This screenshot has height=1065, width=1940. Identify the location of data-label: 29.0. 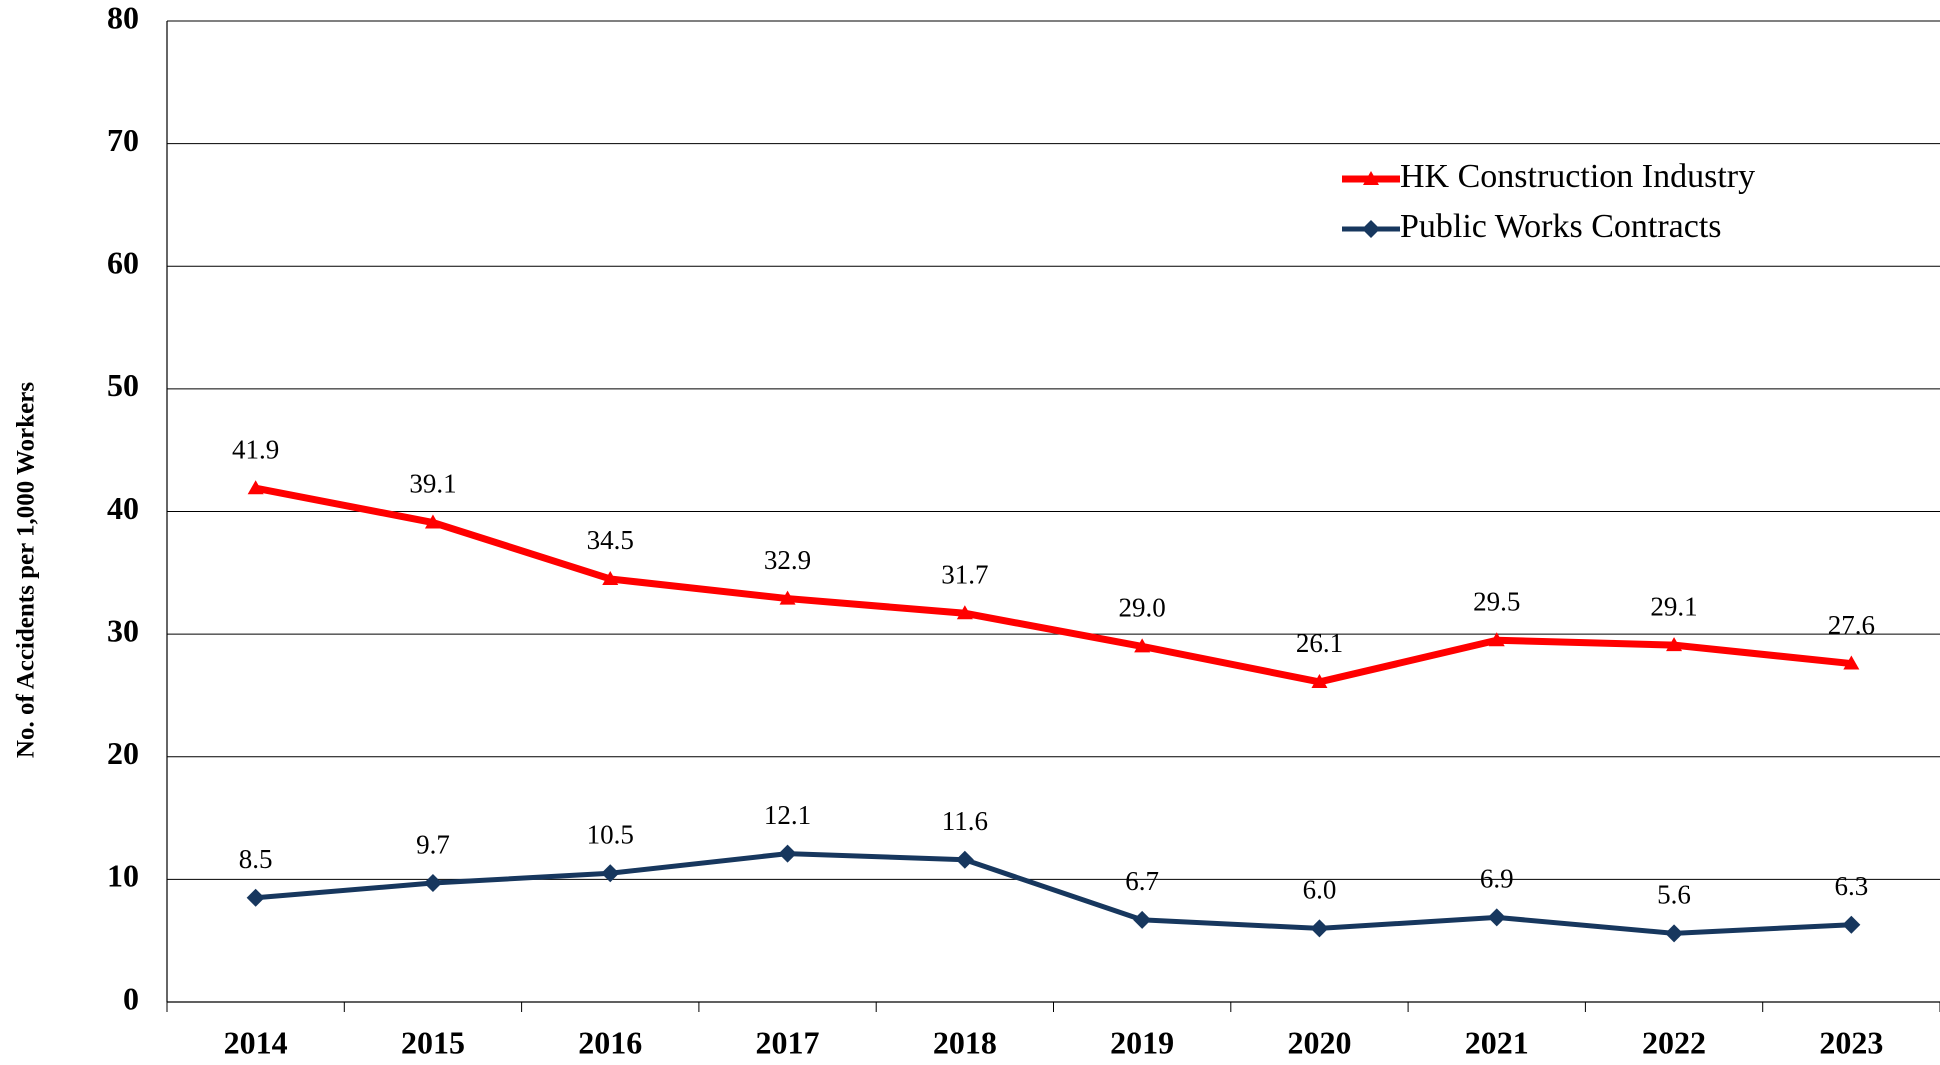
(1142, 608).